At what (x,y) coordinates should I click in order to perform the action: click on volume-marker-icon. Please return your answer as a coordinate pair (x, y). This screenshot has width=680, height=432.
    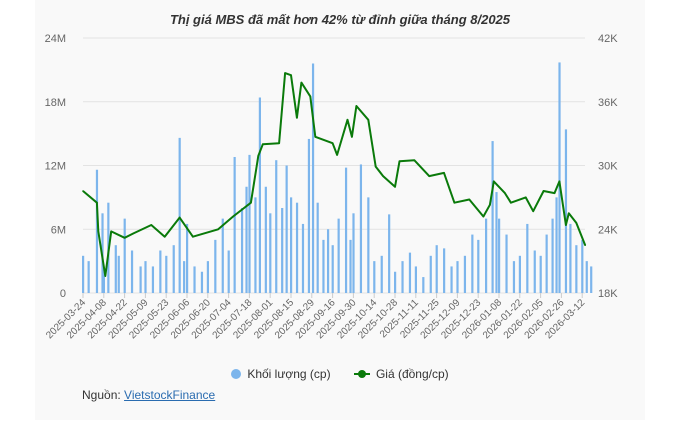
    Looking at the image, I should click on (236, 374).